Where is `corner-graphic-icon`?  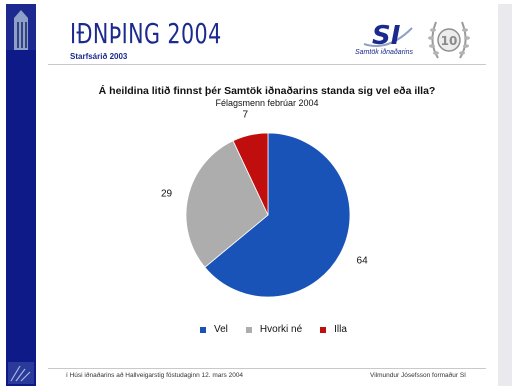
corner-graphic-icon is located at coordinates (21, 373).